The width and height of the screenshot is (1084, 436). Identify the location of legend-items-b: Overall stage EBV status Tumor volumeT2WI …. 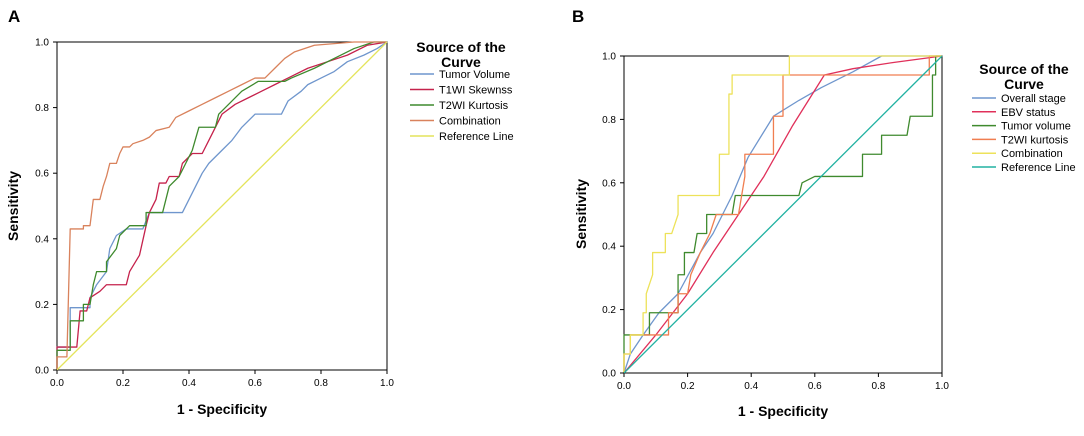
(1024, 133).